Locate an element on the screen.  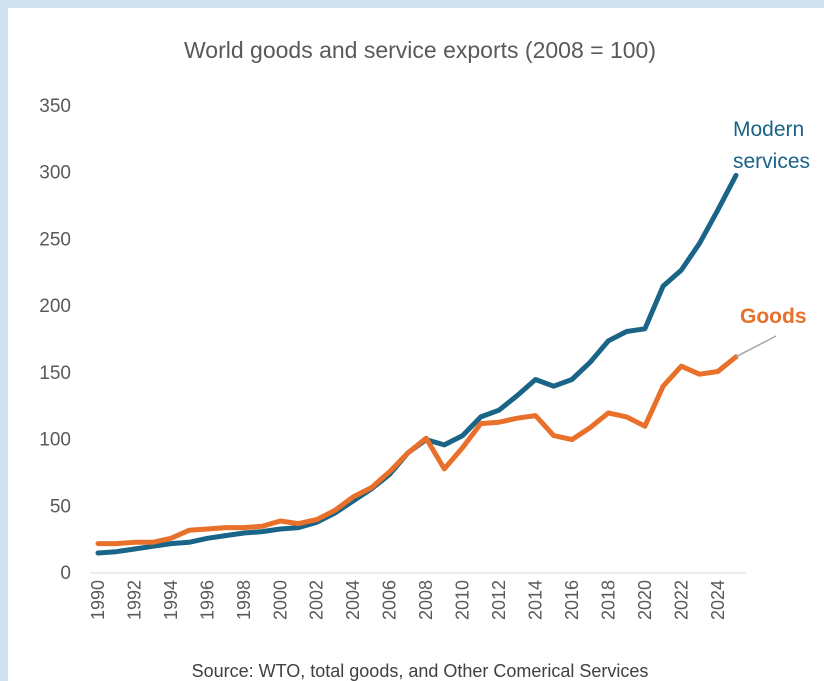
x-tick-label: 2012 is located at coordinates (499, 600).